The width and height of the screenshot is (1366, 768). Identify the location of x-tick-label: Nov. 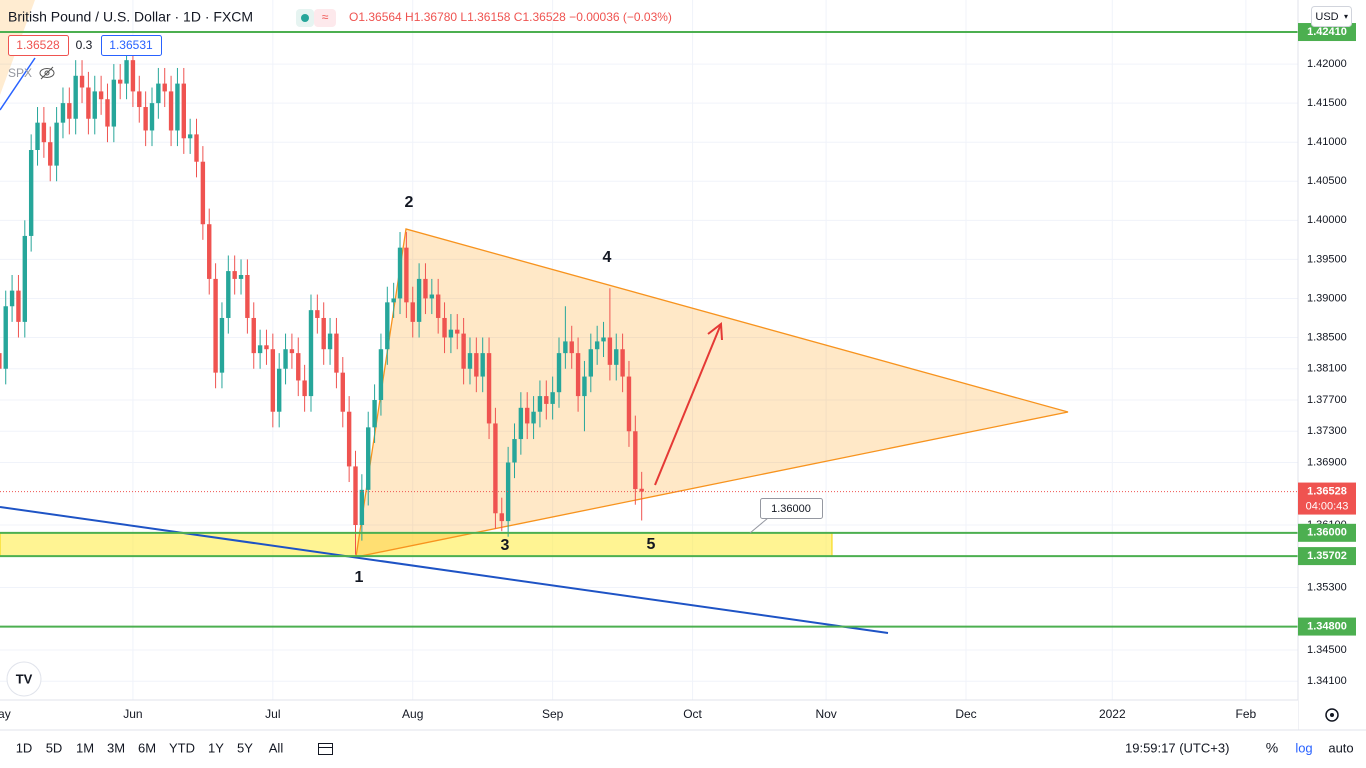
(825, 714).